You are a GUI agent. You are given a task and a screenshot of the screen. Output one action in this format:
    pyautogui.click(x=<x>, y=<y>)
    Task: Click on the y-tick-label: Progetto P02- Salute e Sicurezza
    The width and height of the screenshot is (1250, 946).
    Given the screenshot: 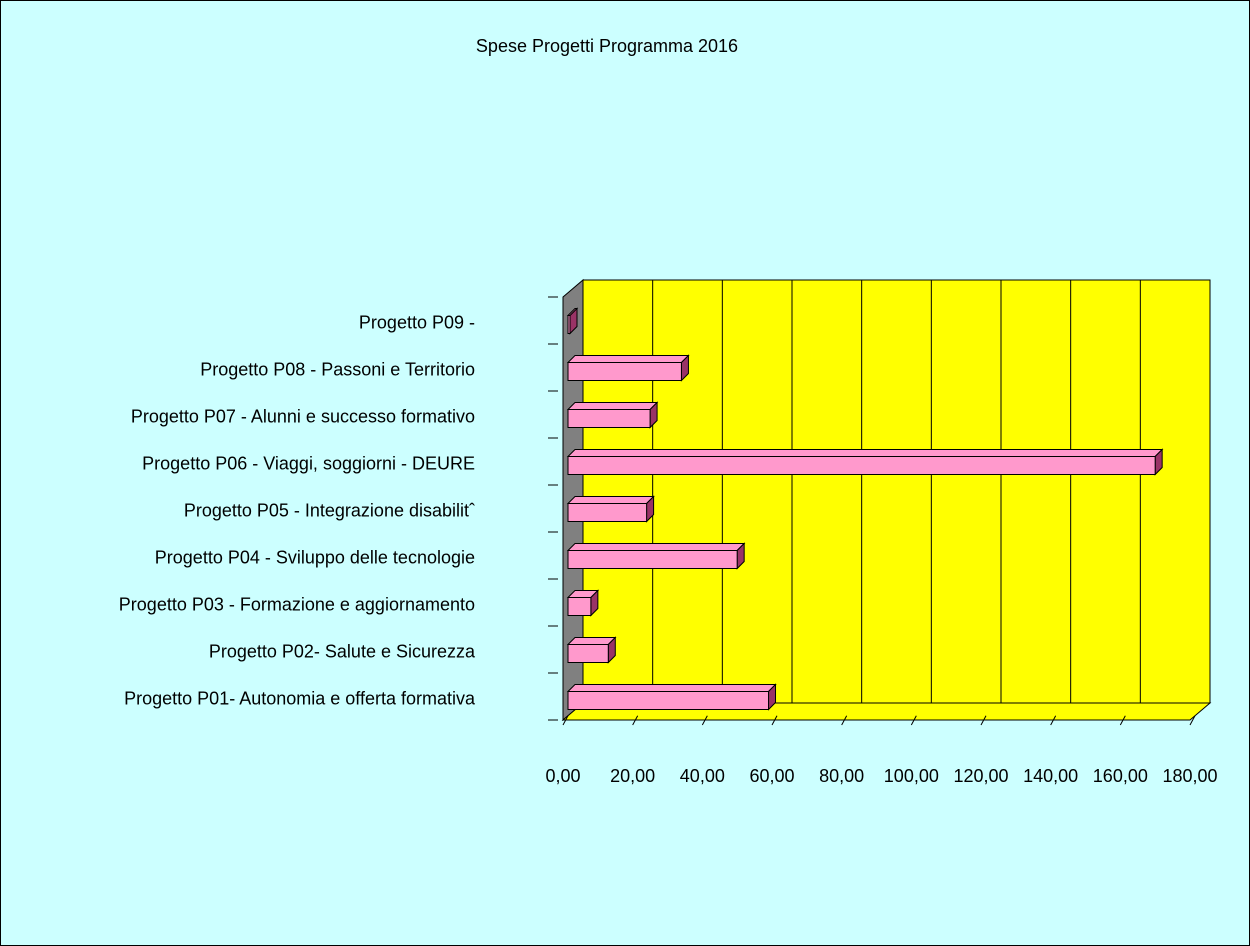 What is the action you would take?
    pyautogui.click(x=342, y=651)
    